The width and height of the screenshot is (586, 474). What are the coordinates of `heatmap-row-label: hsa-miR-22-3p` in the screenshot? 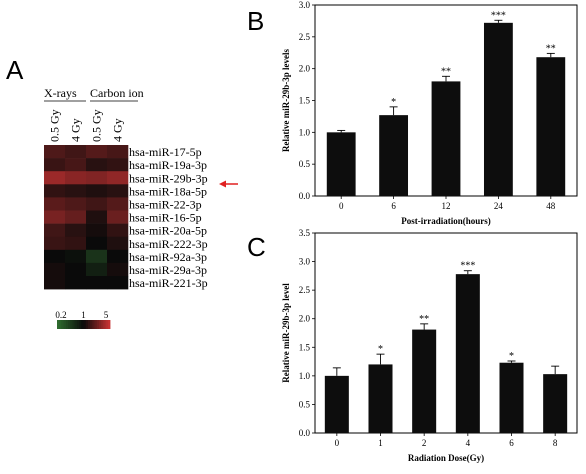 It's located at (165, 205).